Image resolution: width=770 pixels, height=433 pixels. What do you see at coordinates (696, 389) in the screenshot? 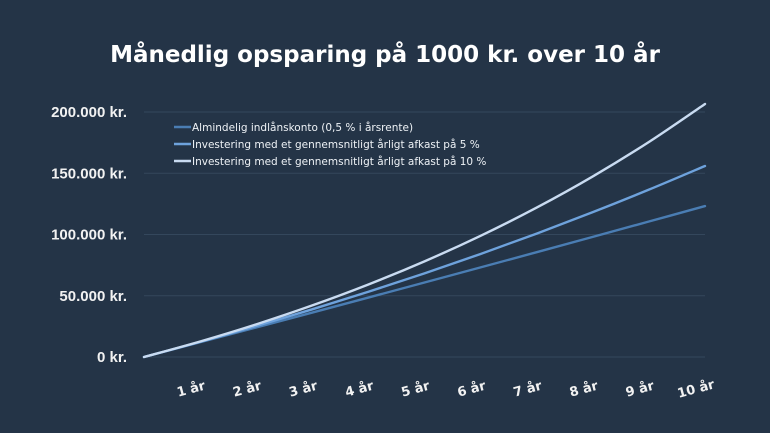
I see `x-tick-label: 10 år` at bounding box center [696, 389].